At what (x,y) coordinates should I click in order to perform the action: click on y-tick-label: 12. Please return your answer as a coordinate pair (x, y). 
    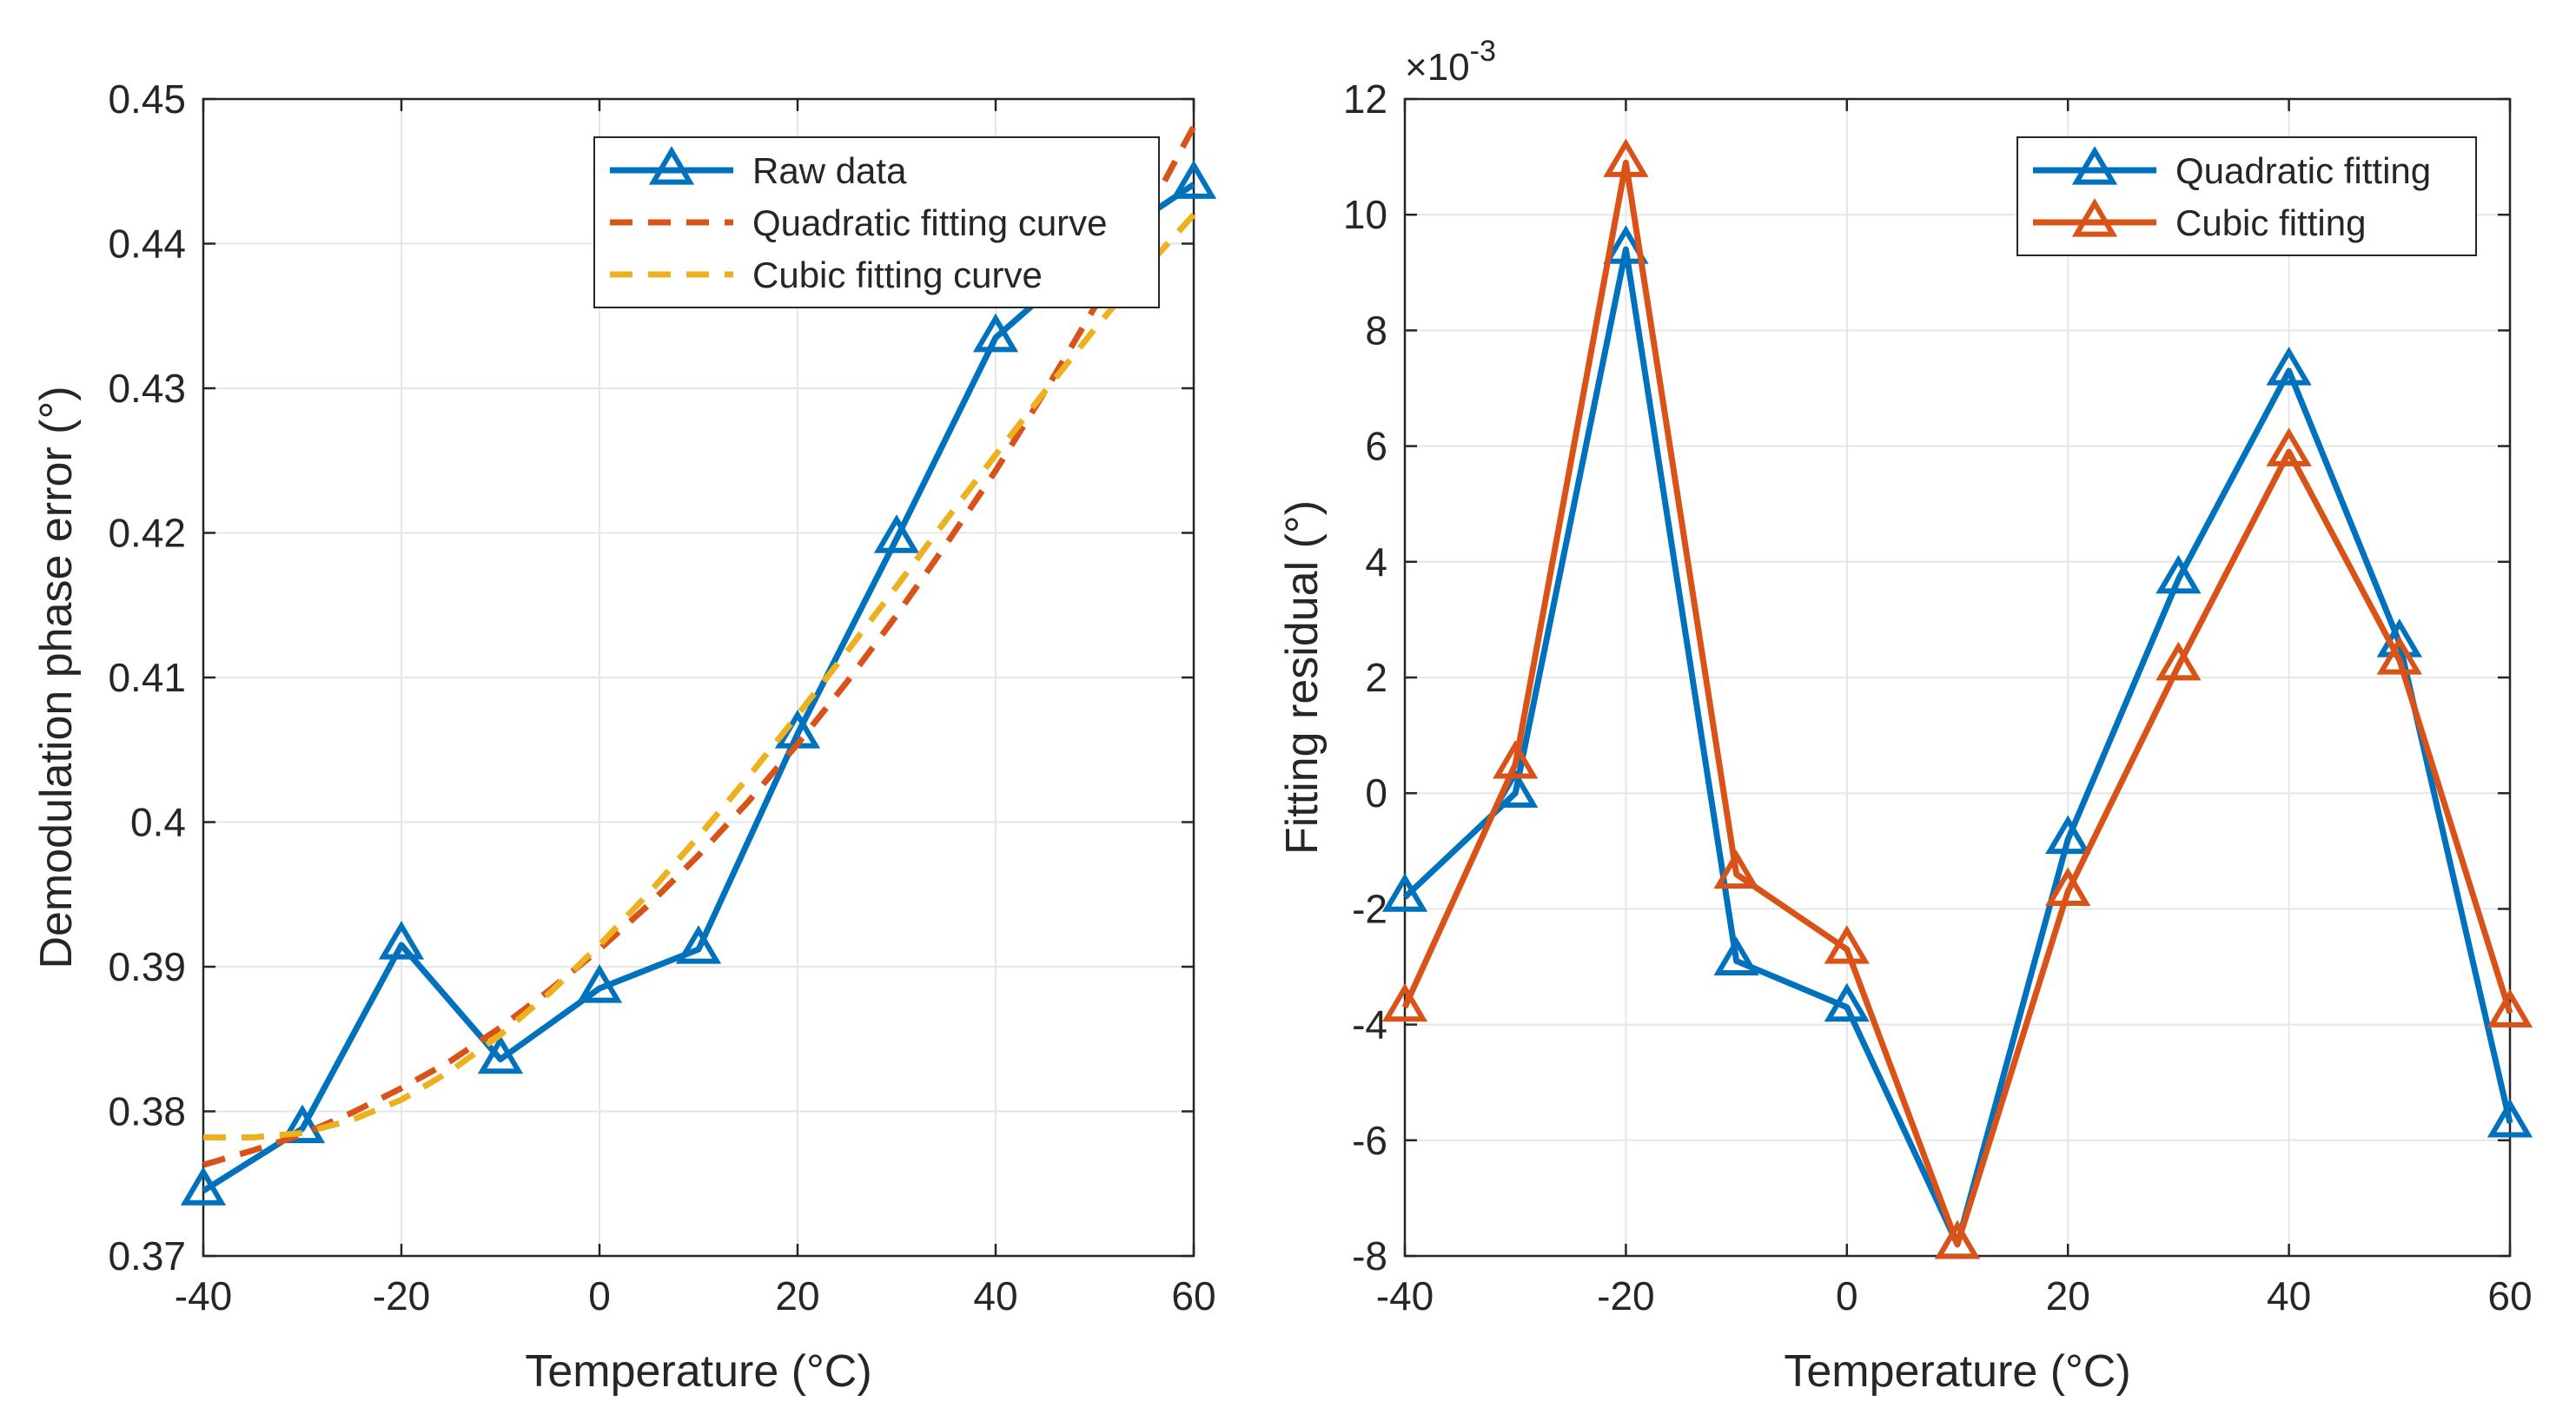
    Looking at the image, I should click on (1365, 99).